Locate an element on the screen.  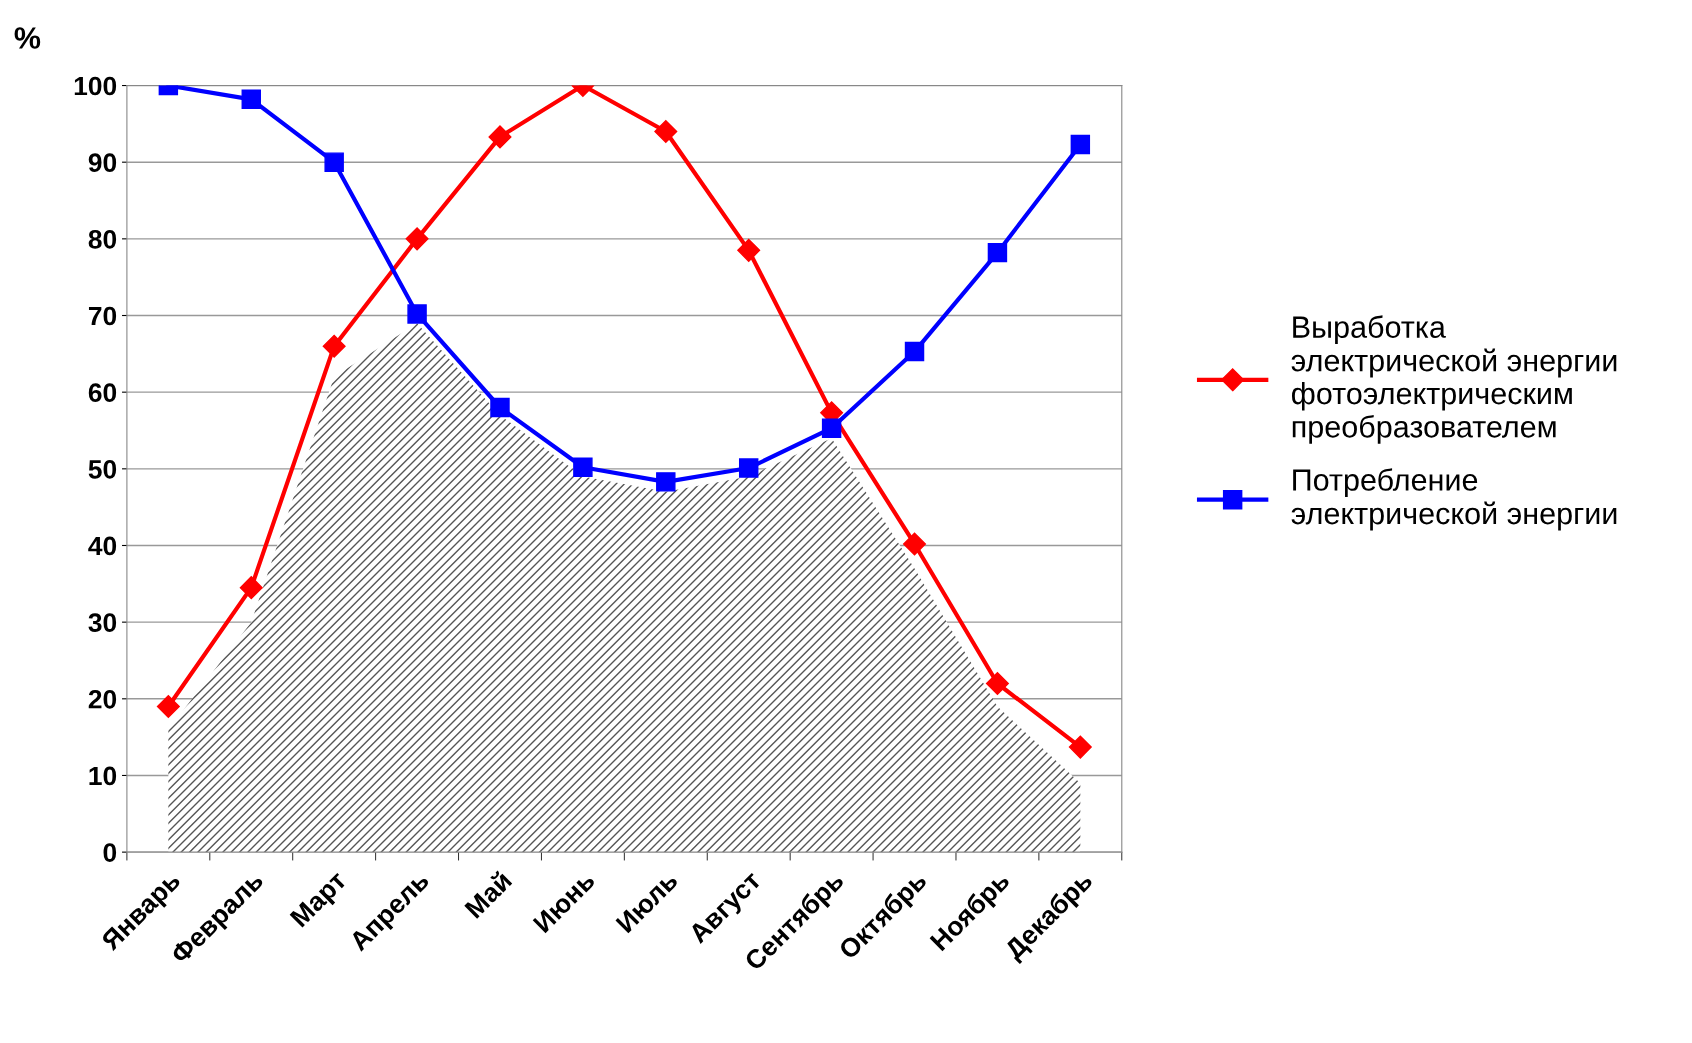
y-axis-title: % is located at coordinates (27, 38).